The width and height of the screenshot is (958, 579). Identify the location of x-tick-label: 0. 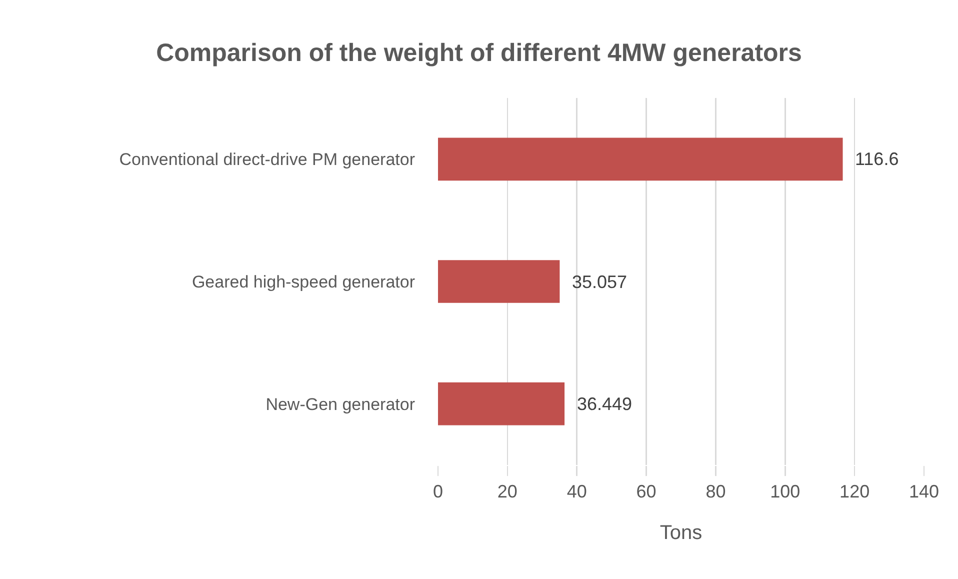
(438, 492).